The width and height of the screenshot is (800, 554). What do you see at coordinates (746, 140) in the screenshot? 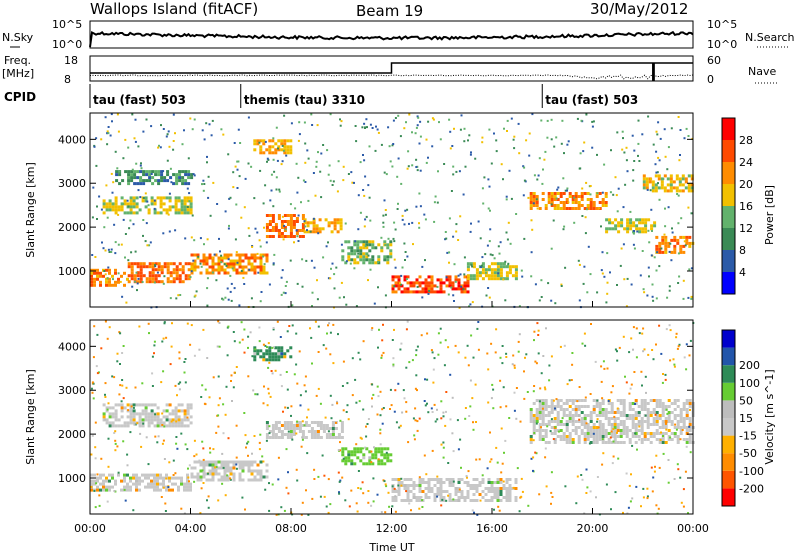
I see `power-colorbar-tick-6: 28` at bounding box center [746, 140].